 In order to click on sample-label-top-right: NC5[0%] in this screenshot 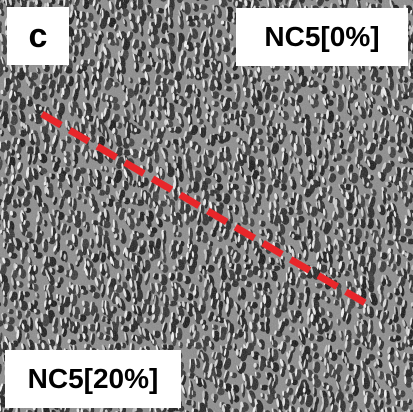, I will do `click(322, 37)`.